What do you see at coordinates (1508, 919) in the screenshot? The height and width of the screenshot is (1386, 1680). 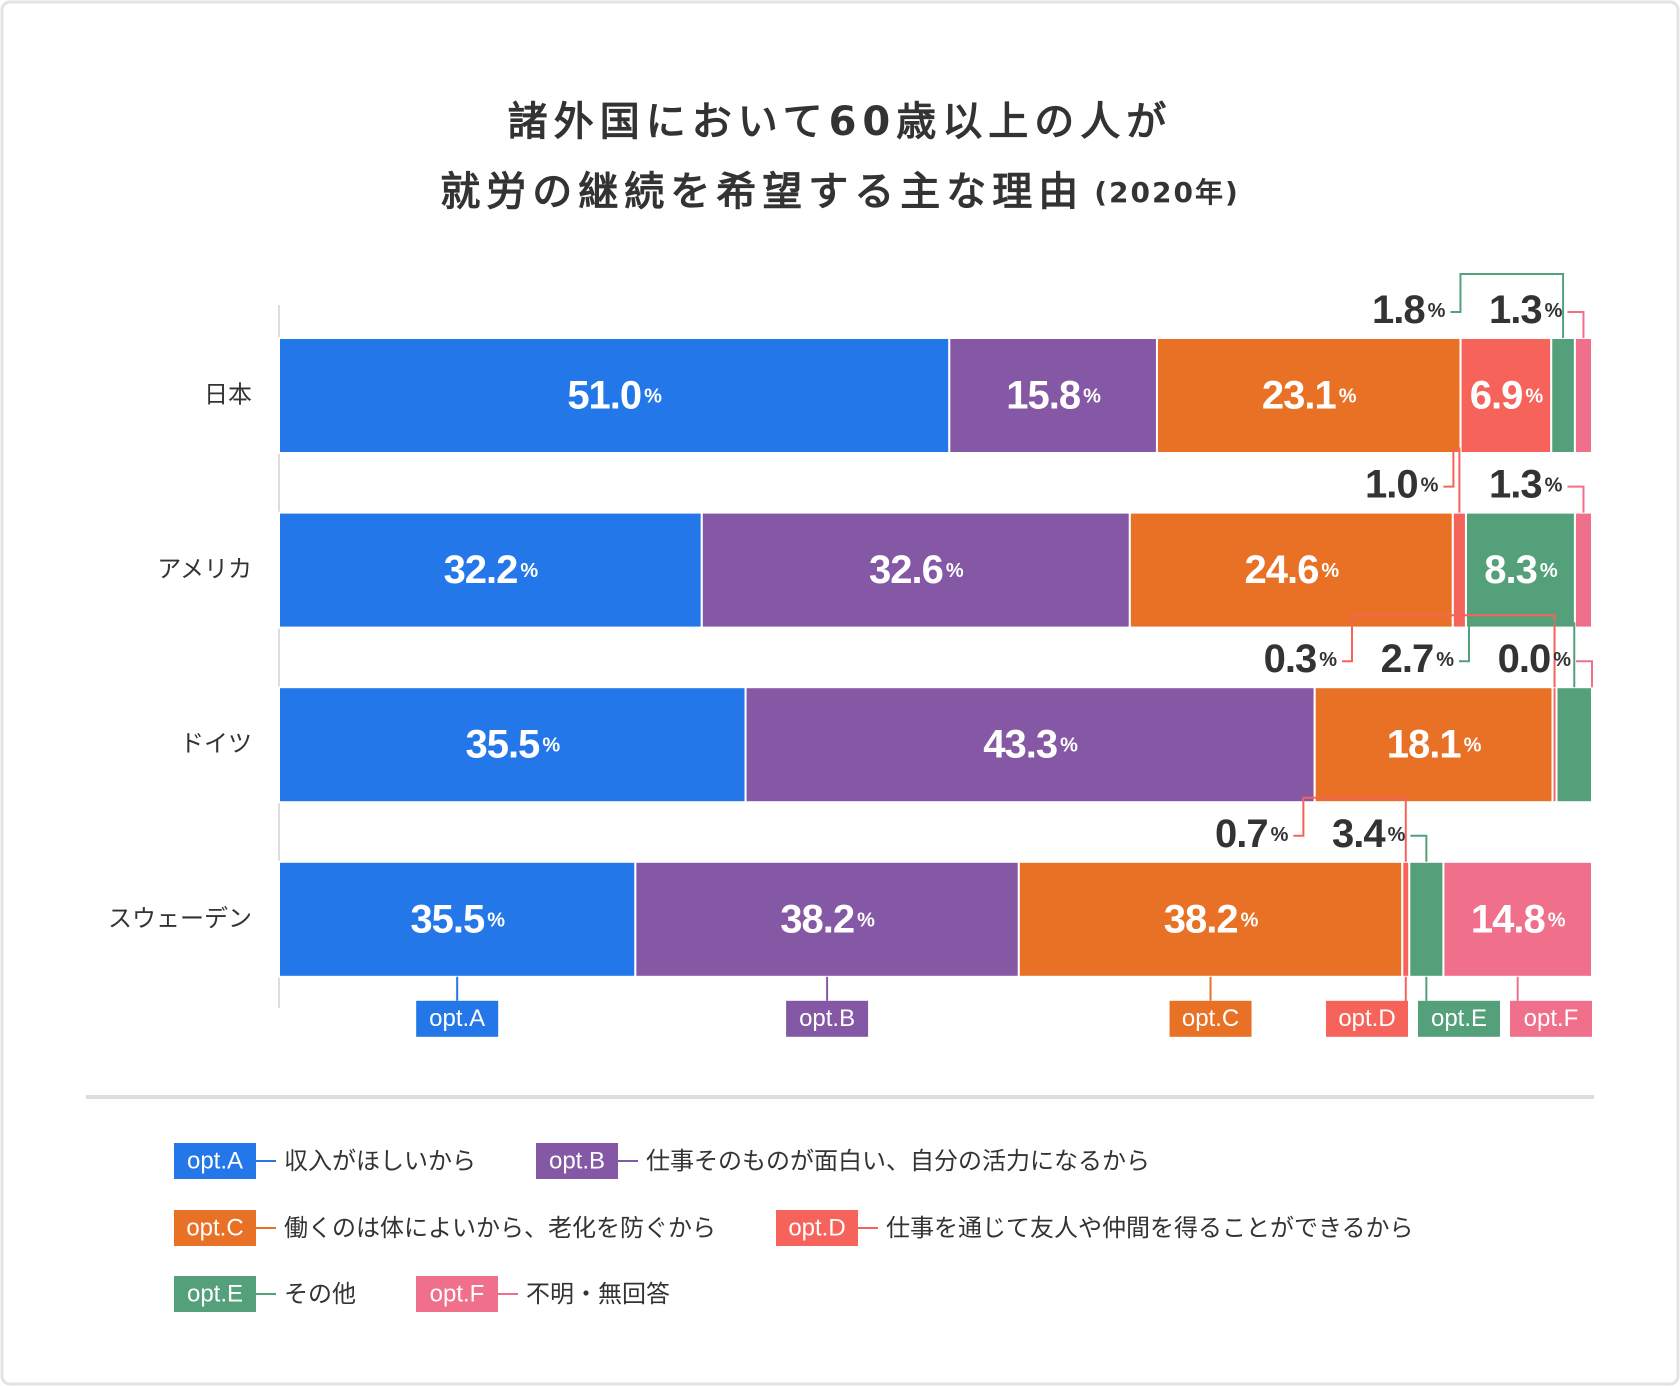 I see `value-number: 14.8` at bounding box center [1508, 919].